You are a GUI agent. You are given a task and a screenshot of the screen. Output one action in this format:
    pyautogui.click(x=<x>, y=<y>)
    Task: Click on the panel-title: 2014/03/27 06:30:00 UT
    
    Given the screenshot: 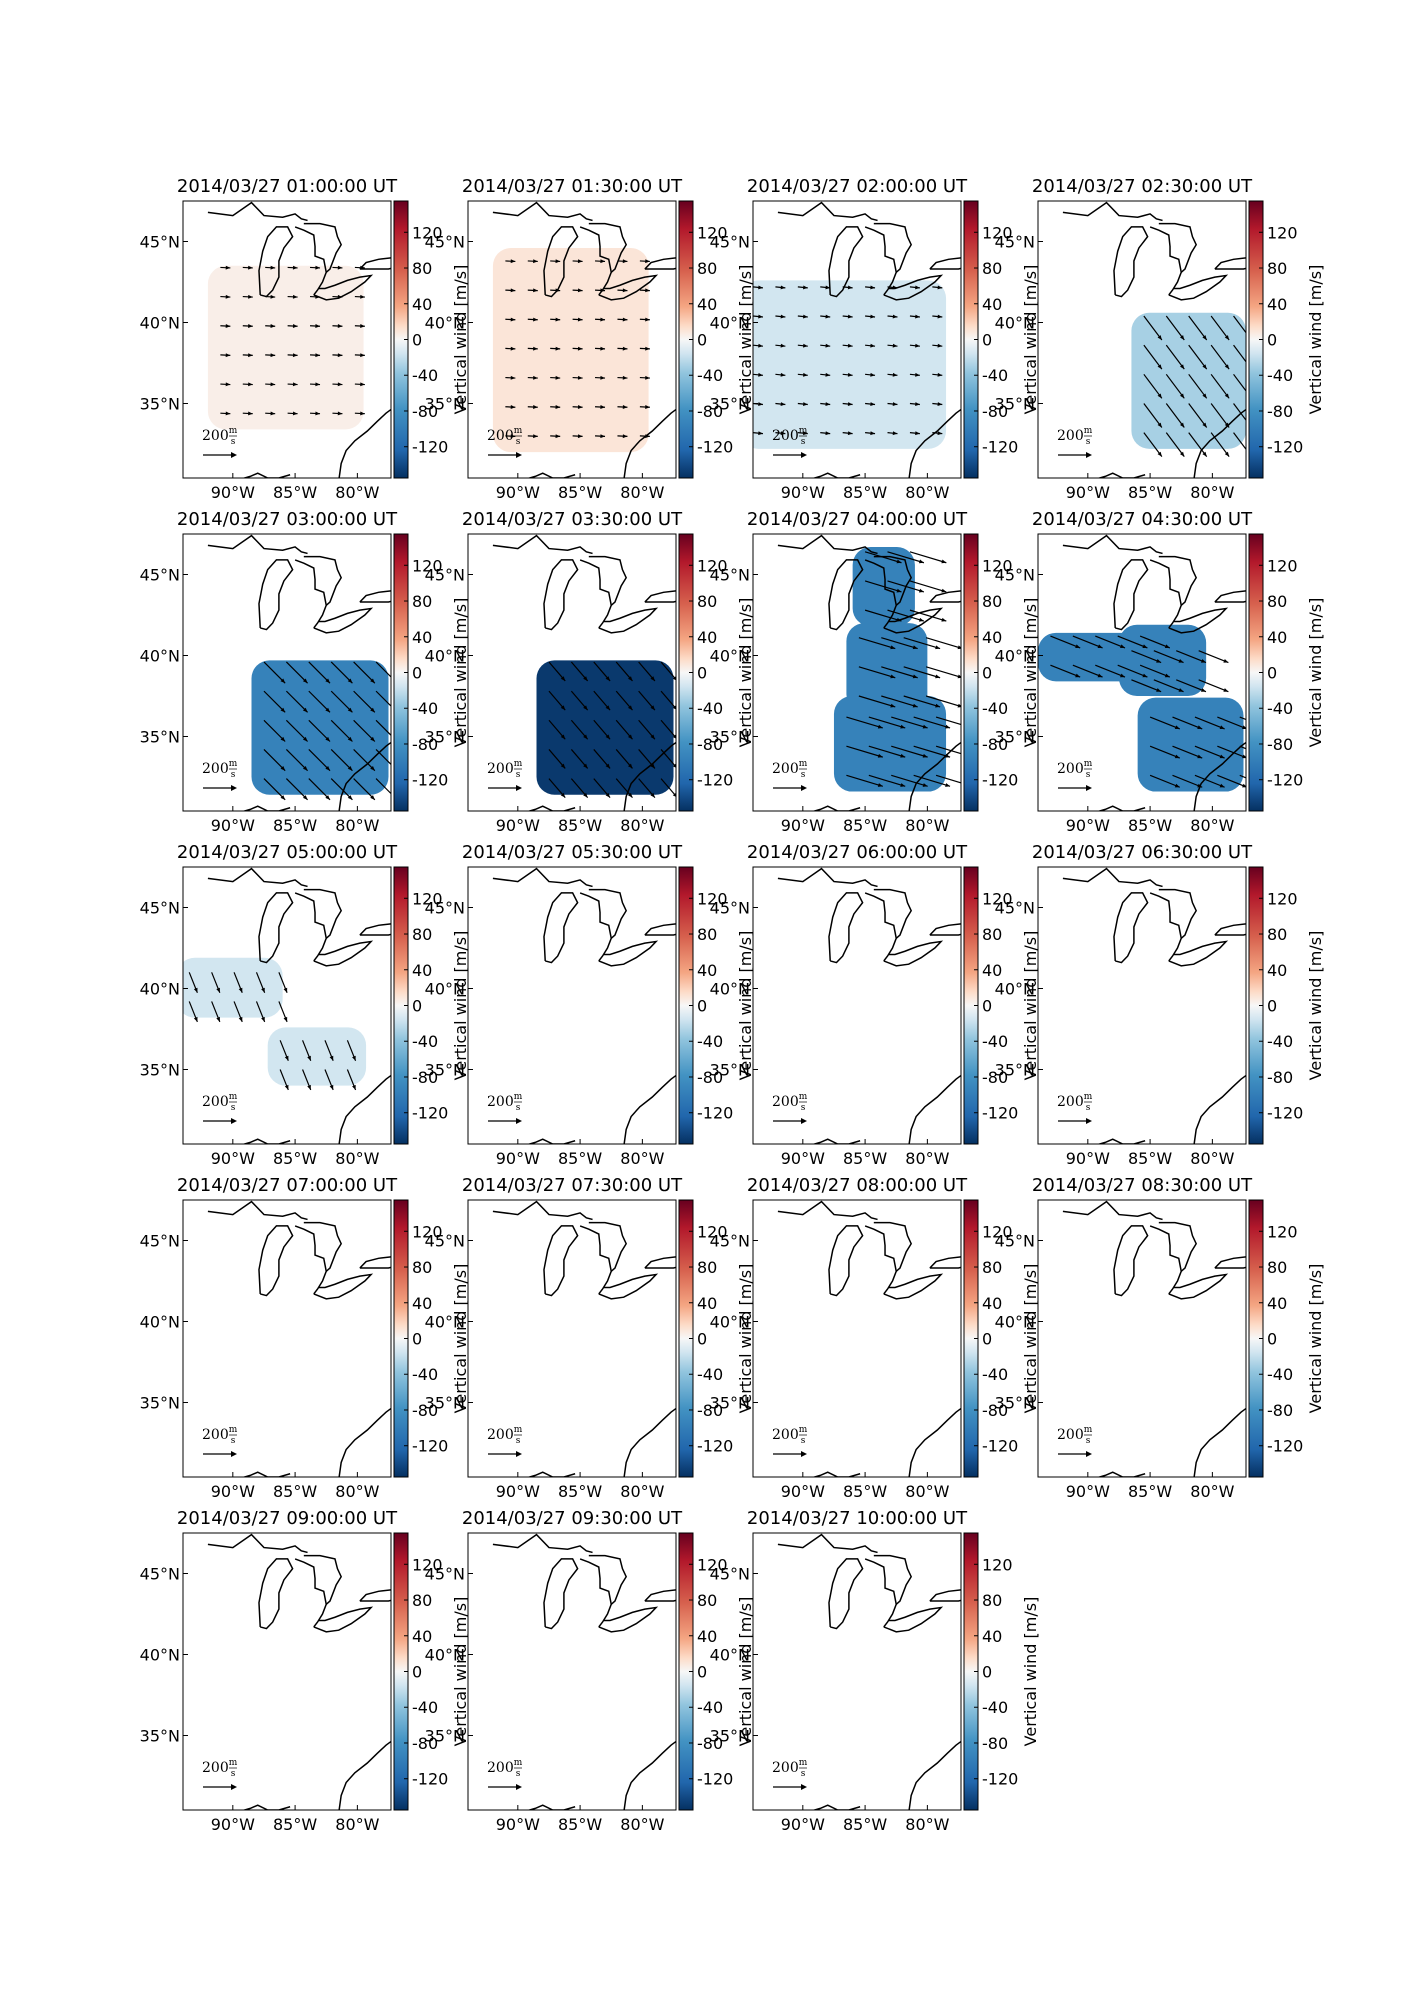 What is the action you would take?
    pyautogui.click(x=1142, y=852)
    